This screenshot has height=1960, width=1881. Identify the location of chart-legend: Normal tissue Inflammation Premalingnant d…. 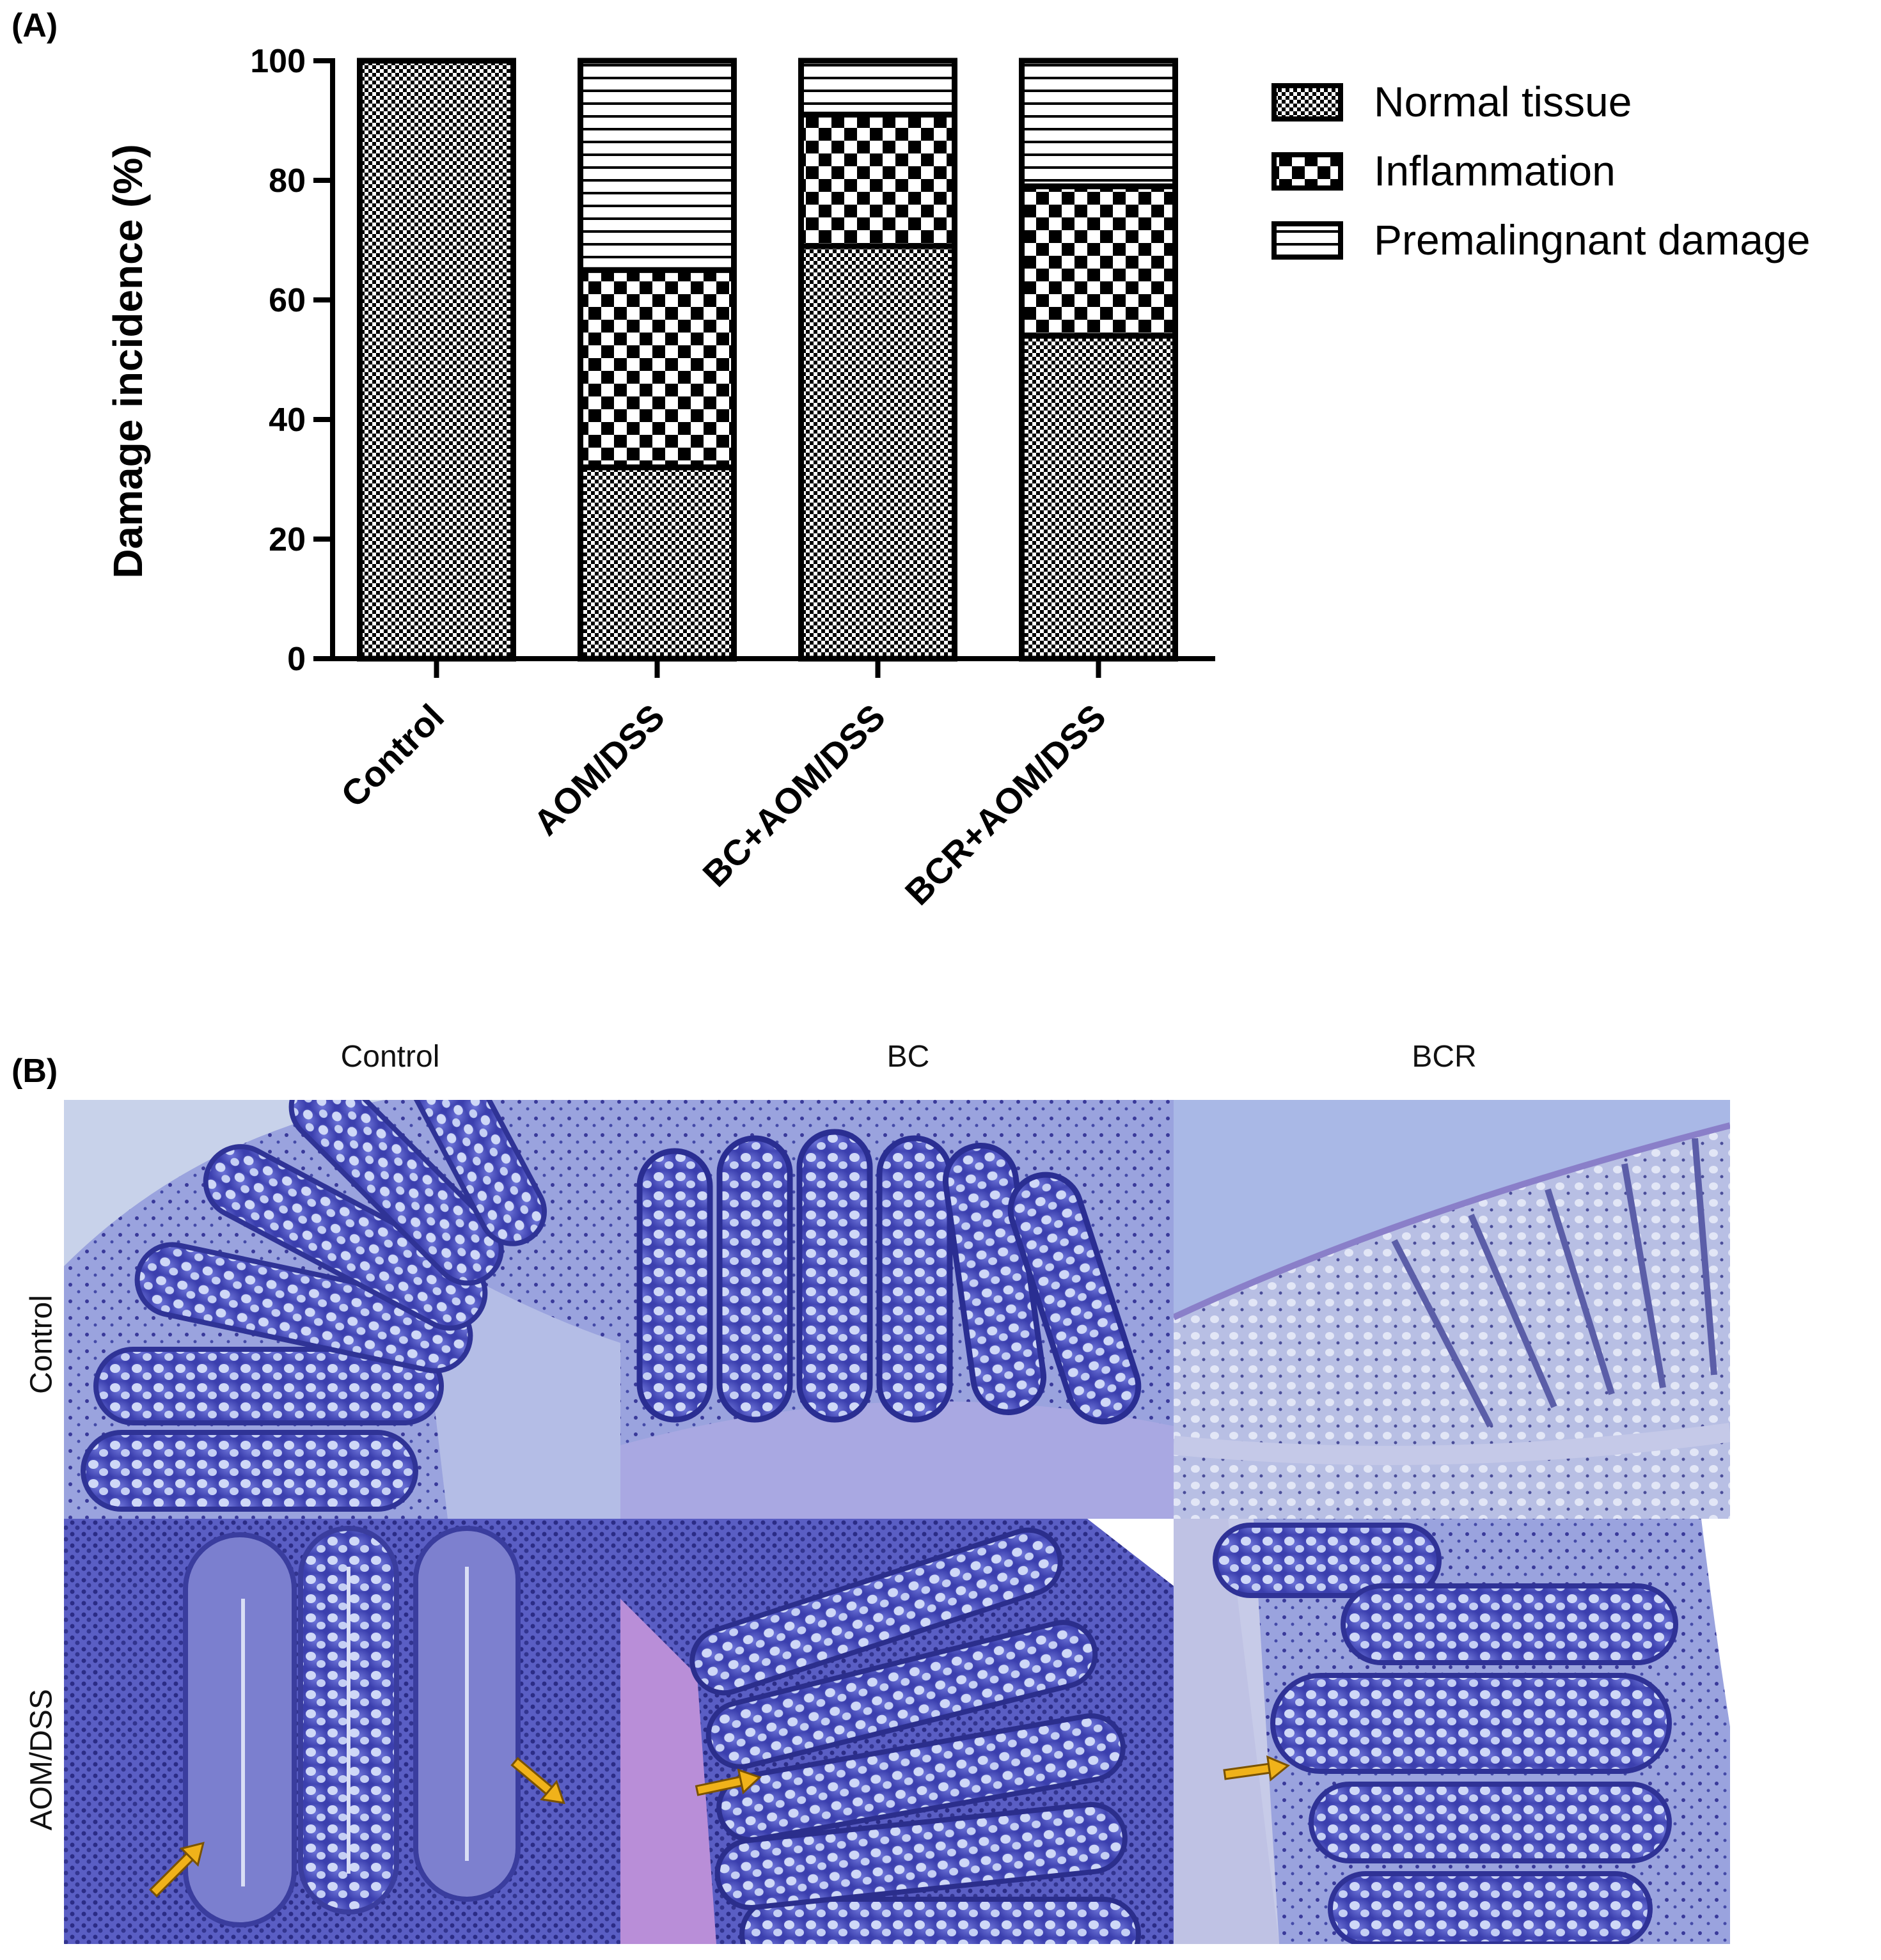
(1540, 170).